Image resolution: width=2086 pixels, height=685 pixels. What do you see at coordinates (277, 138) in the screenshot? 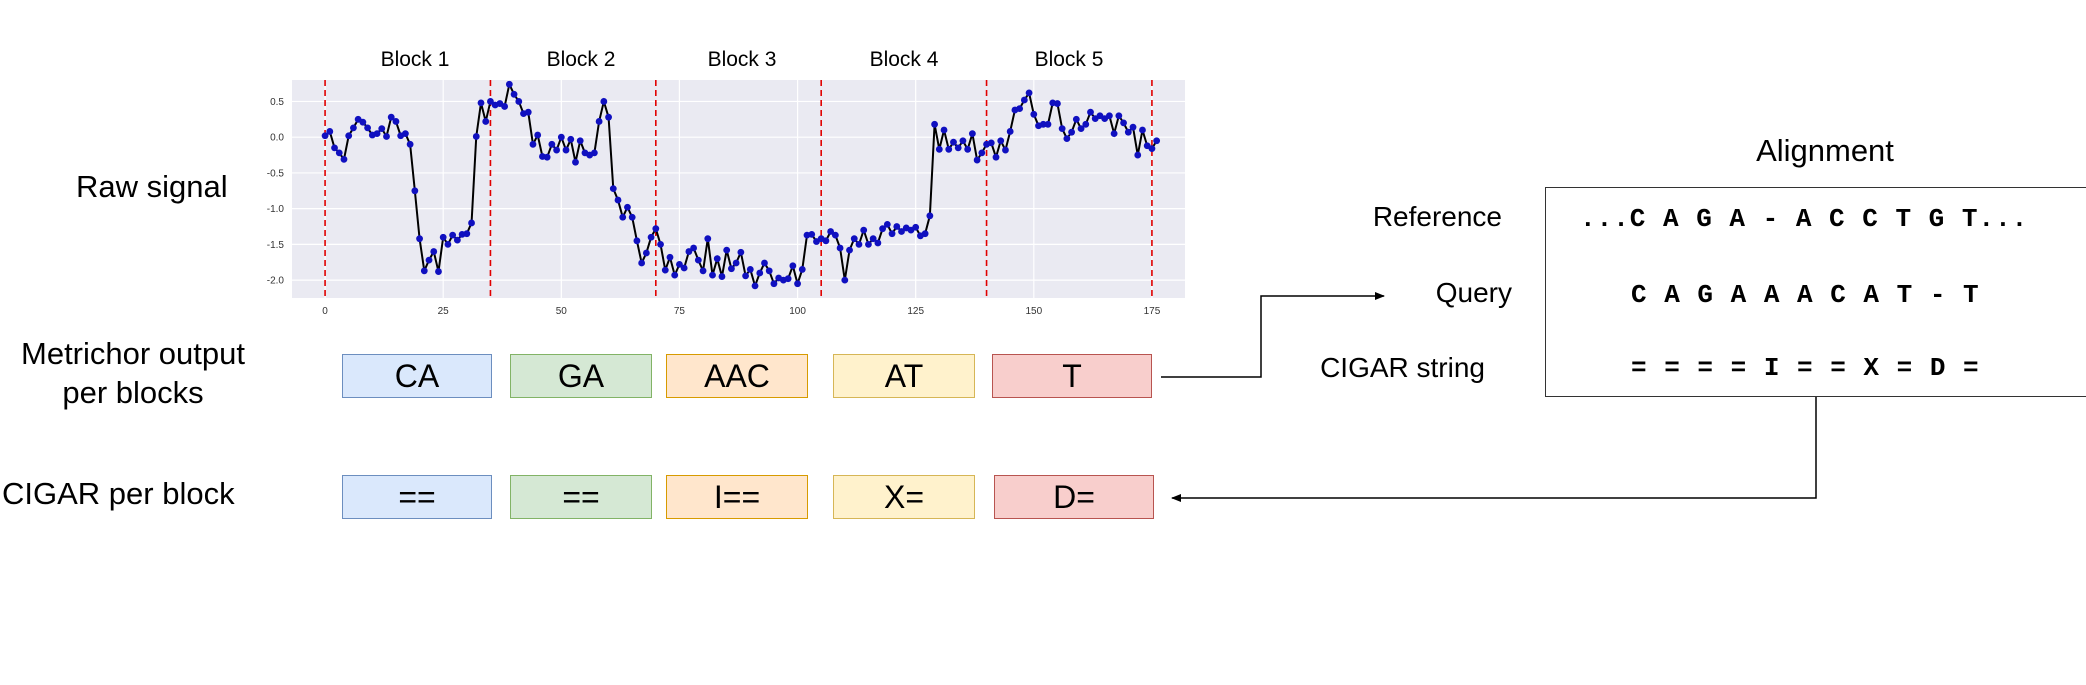
I see `y-tick-label: 0.0` at bounding box center [277, 138].